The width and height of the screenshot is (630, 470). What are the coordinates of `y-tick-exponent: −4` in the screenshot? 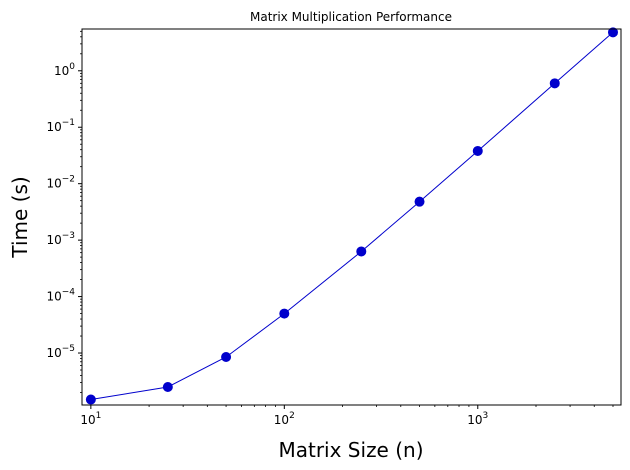 It's located at (69, 293).